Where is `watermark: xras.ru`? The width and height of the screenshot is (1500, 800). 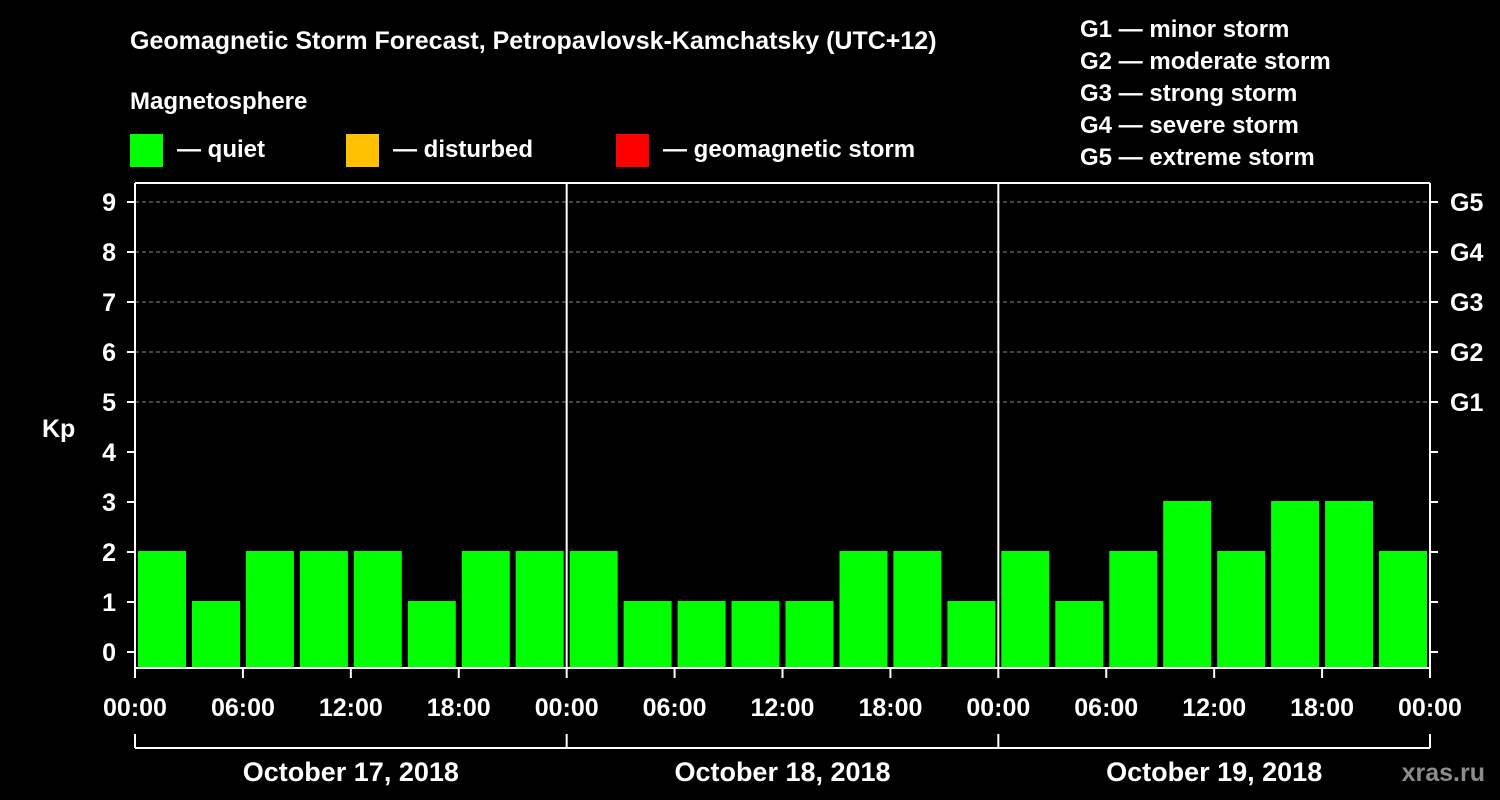 watermark: xras.ru is located at coordinates (1443, 773).